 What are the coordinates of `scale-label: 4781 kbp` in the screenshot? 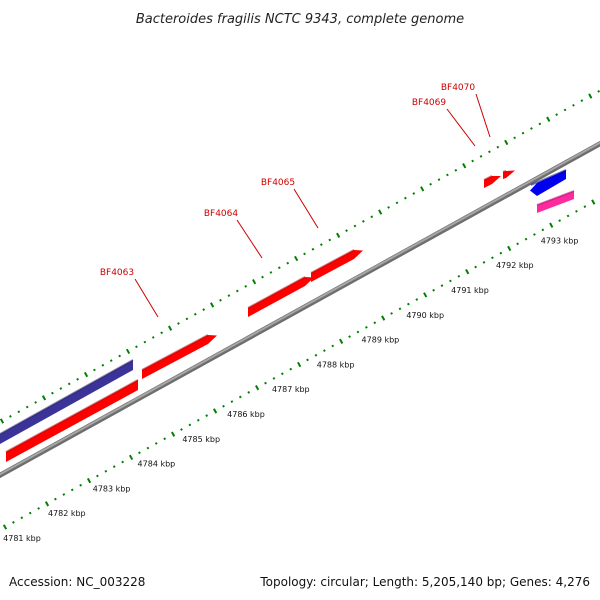 It's located at (22, 538).